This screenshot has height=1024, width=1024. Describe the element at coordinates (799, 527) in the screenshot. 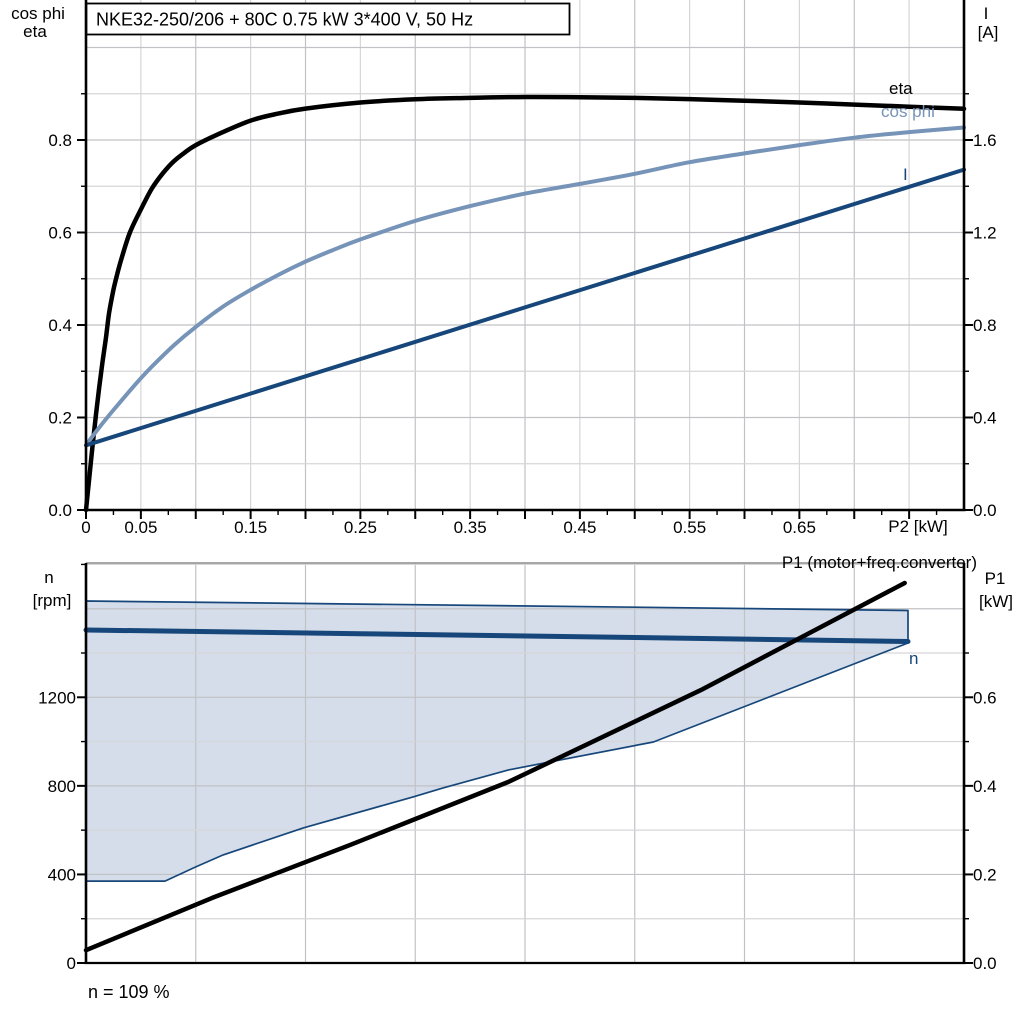

I see `top-x-tick-label: 0.65` at that location.